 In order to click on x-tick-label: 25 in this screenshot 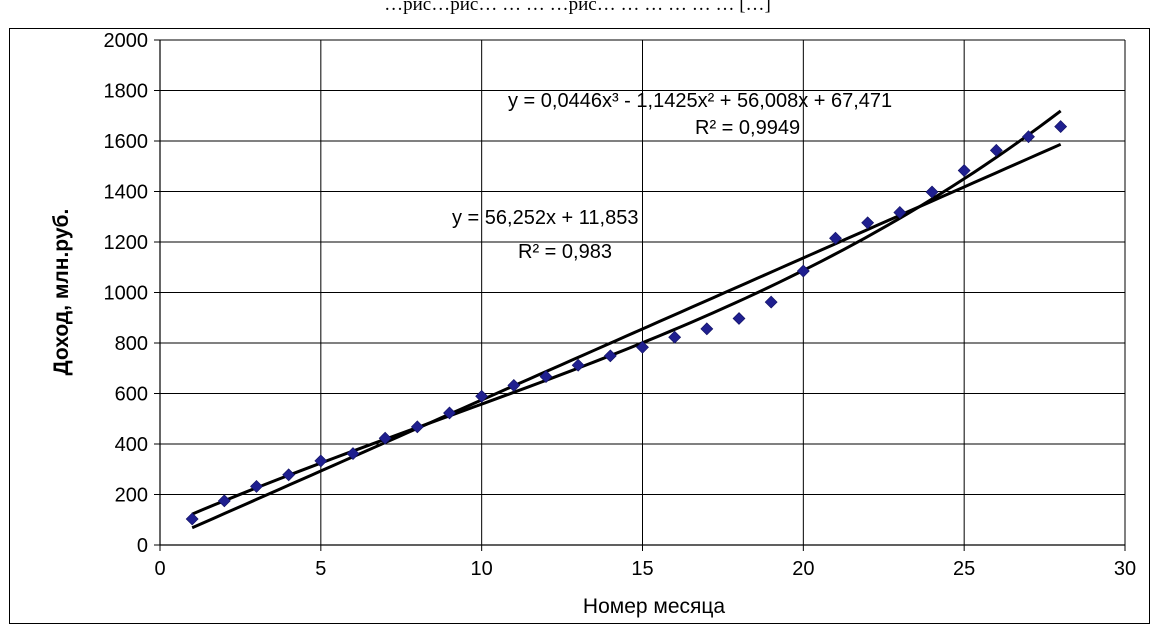, I will do `click(964, 569)`.